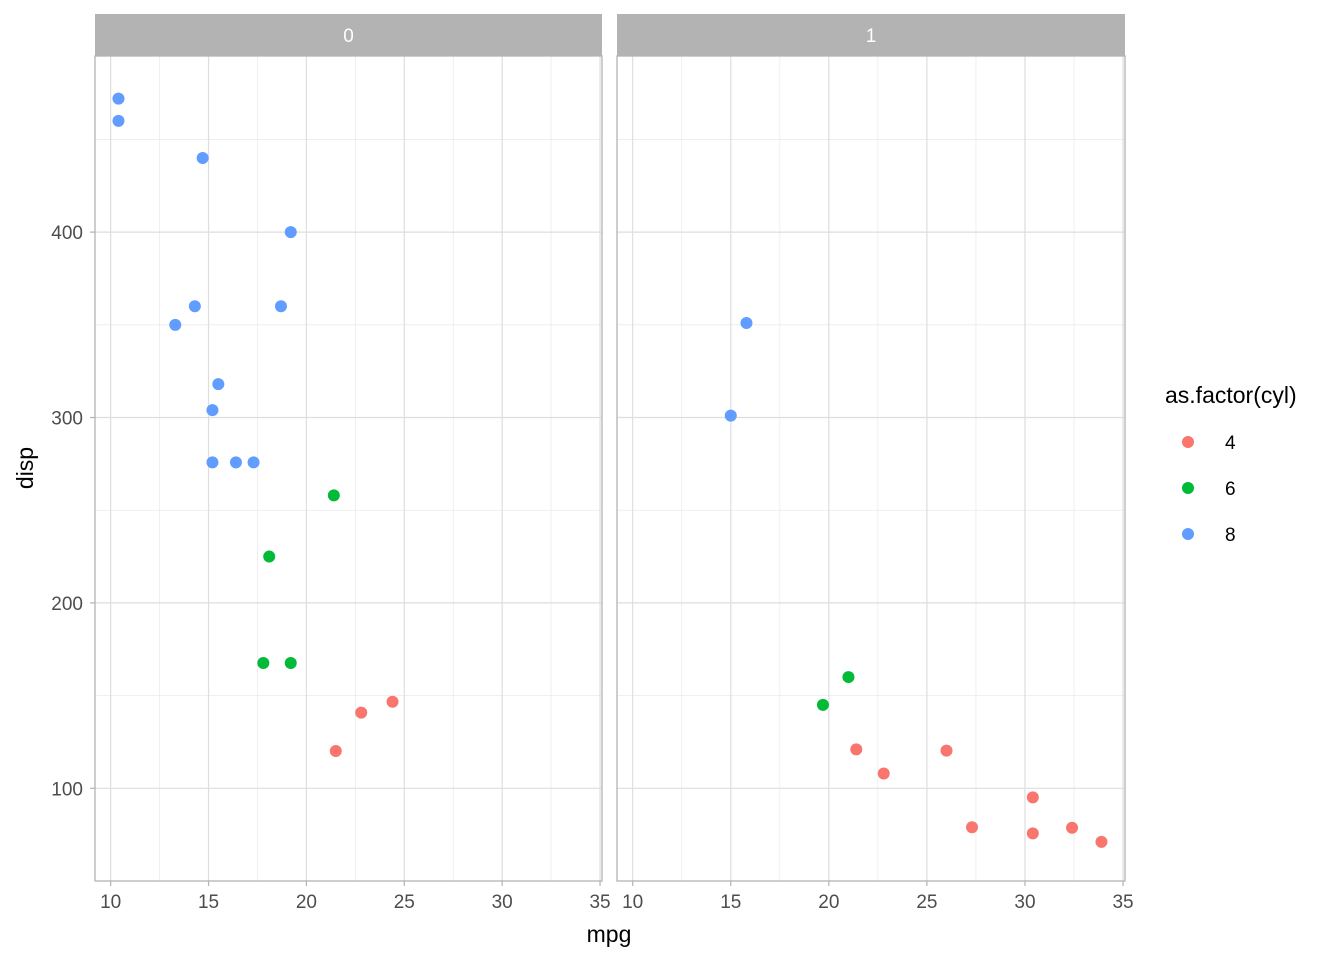 The image size is (1344, 960). I want to click on legend-item-4: 4, so click(1209, 443).